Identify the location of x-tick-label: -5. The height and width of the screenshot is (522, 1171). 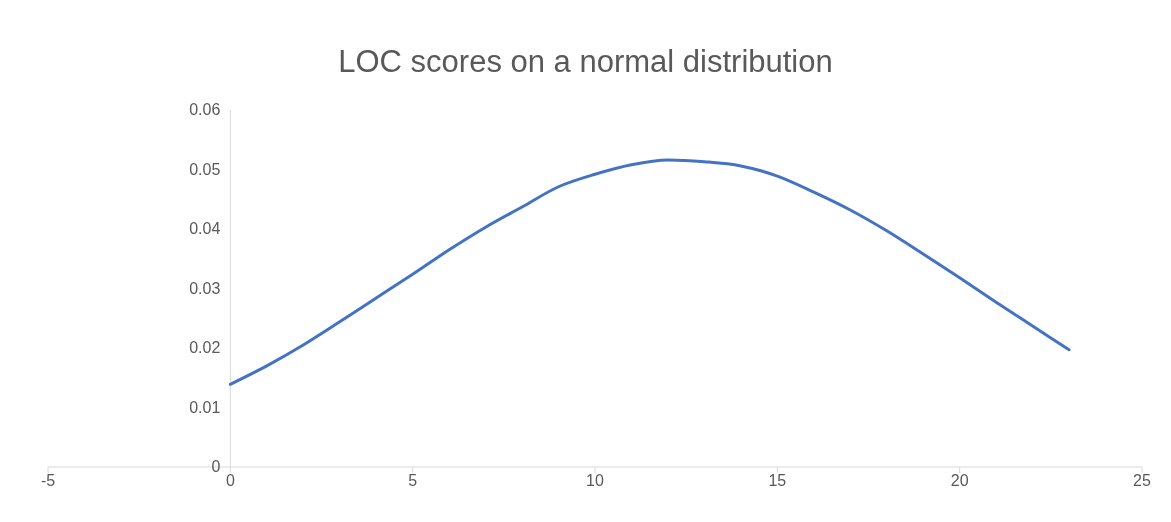
(48, 481).